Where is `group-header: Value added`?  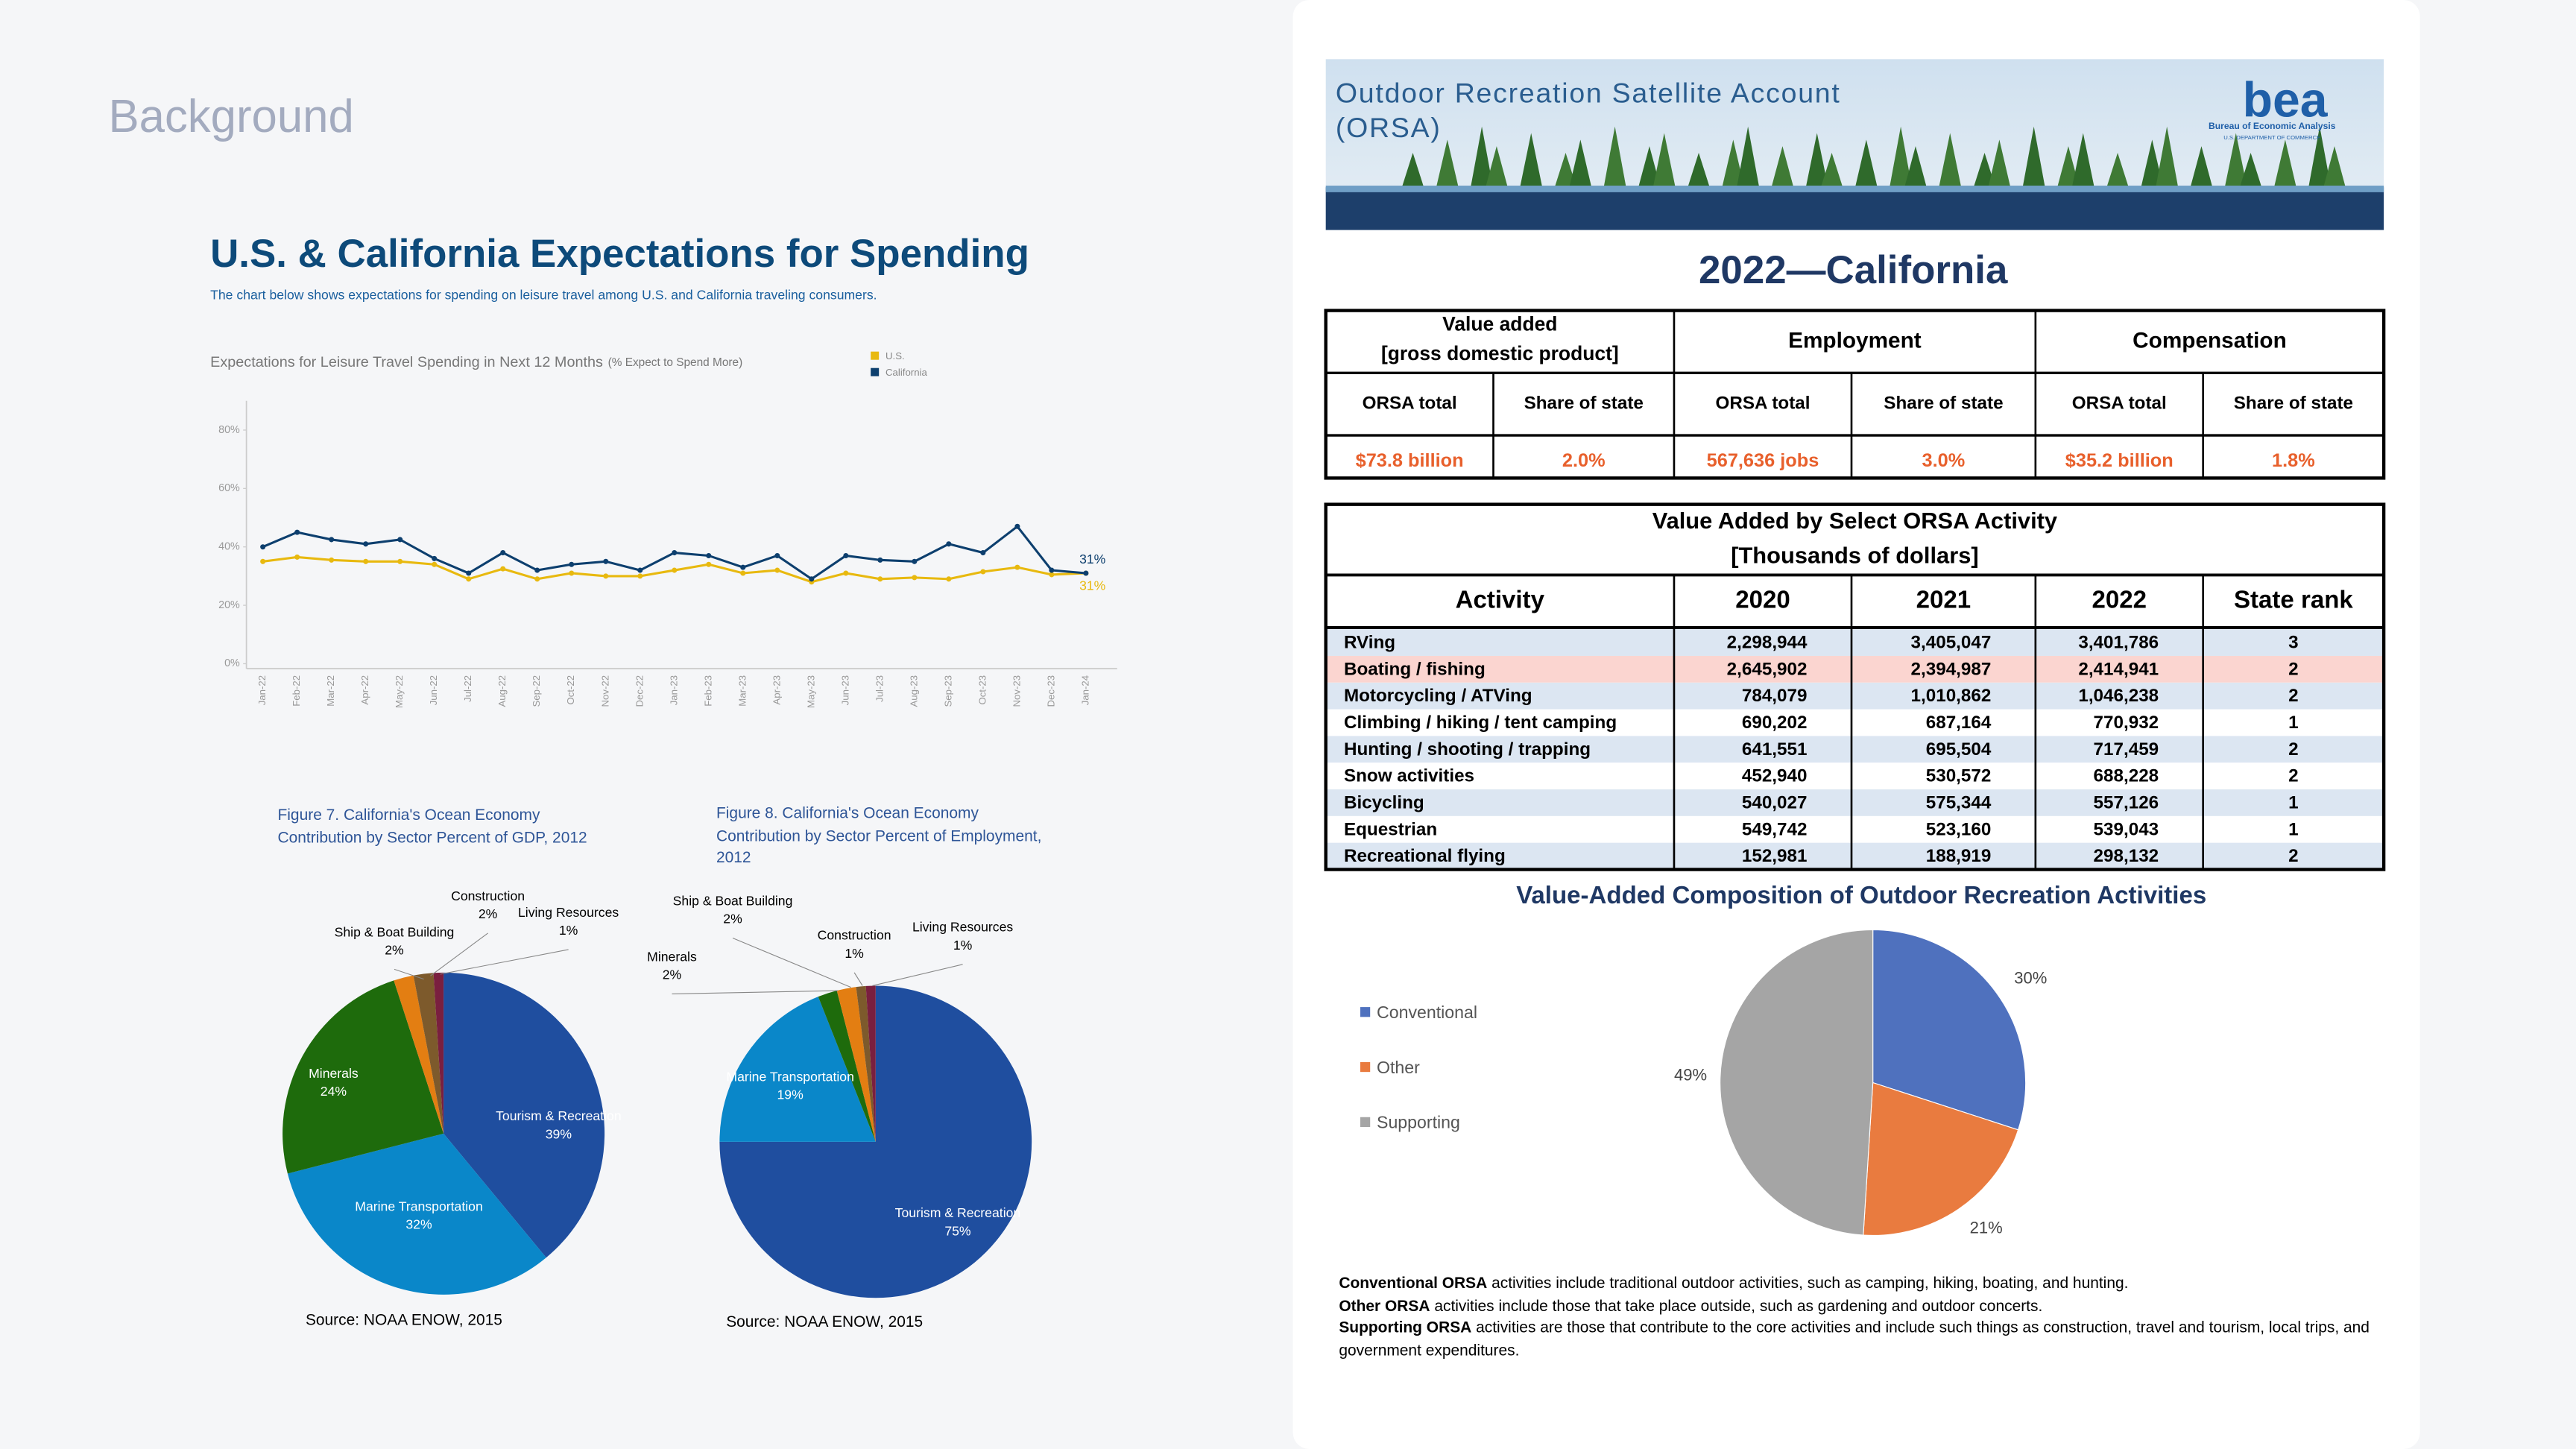
group-header: Value added is located at coordinates (1499, 323).